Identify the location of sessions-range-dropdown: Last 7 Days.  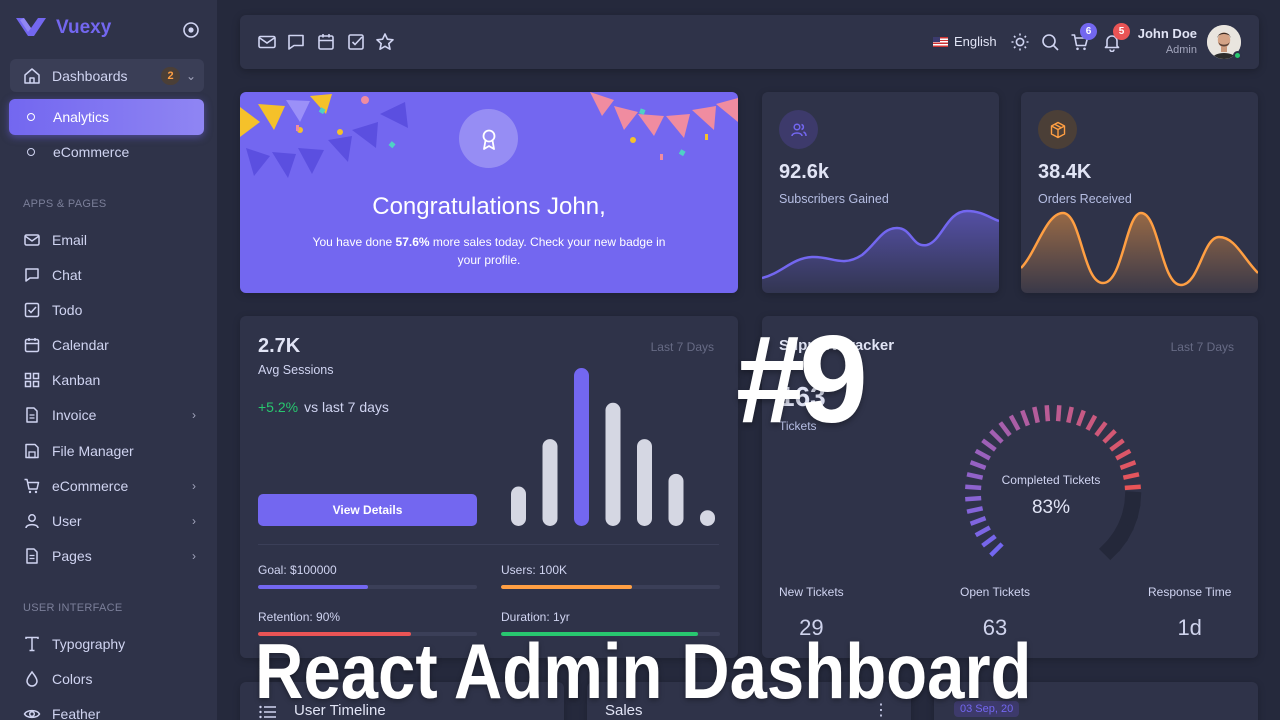
(682, 347).